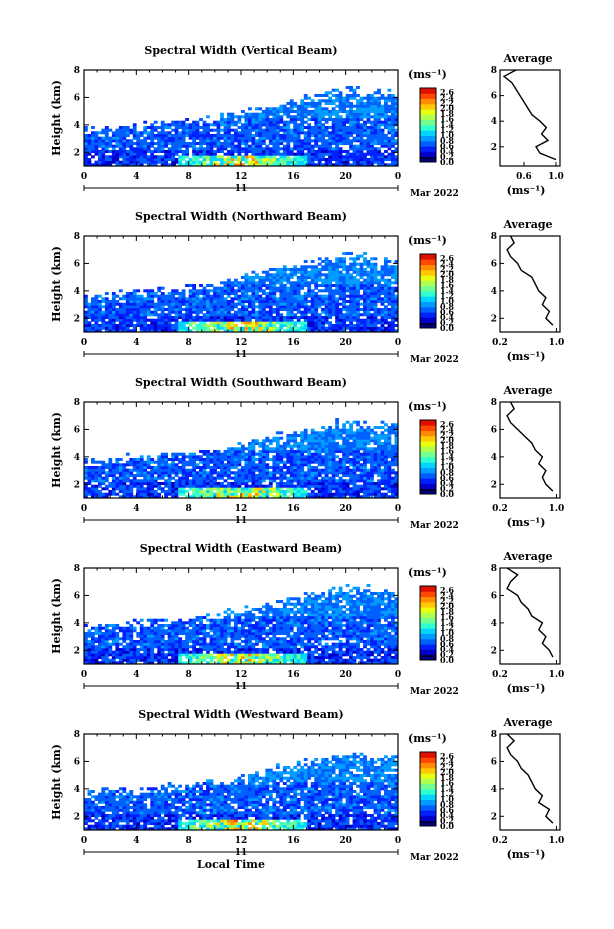 The height and width of the screenshot is (929, 614). What do you see at coordinates (241, 382) in the screenshot?
I see `panel-title: Spectral Width (Southward Beam)` at bounding box center [241, 382].